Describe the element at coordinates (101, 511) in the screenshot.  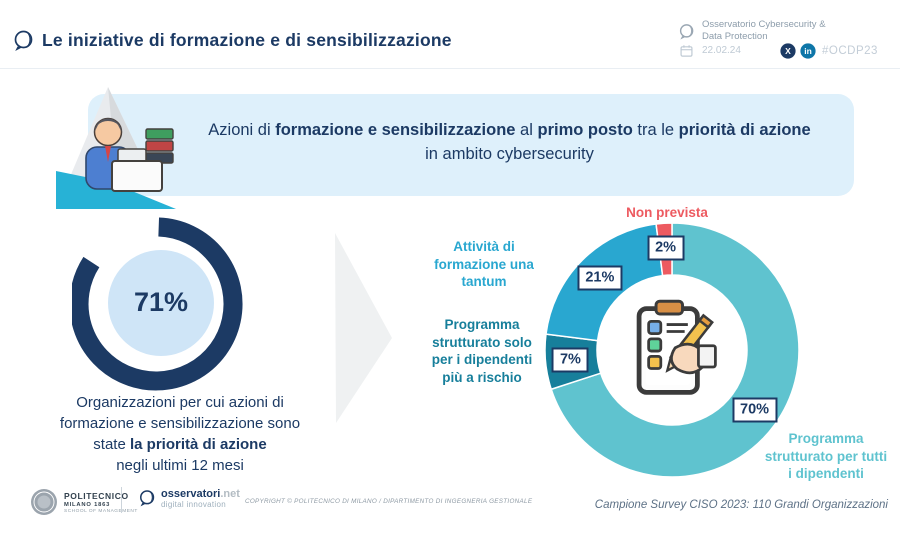
I see `politecnico-line3: SCHOOL OF MANAGEMENT` at that location.